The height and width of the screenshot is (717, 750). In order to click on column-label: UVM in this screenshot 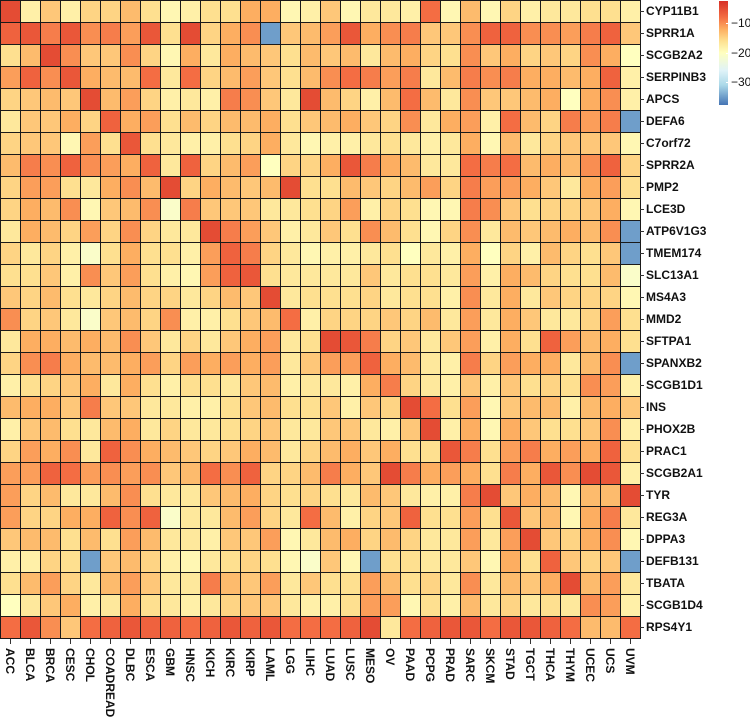, I will do `click(630, 661)`.